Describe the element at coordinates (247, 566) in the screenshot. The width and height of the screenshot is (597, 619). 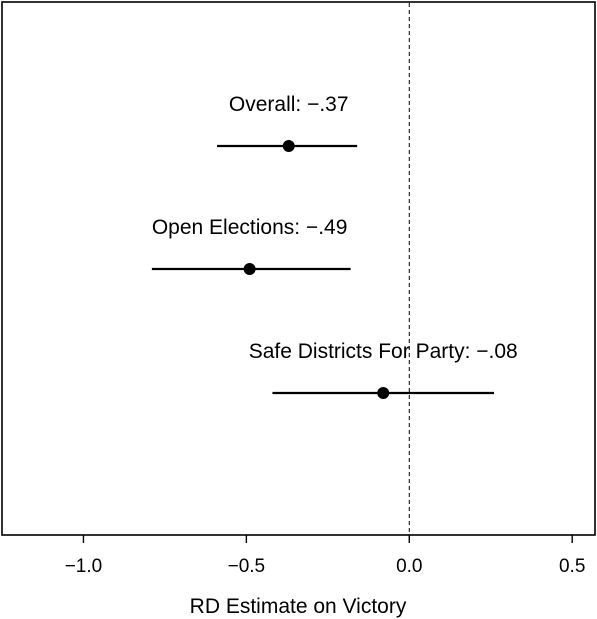
I see `x-tick-label: −0.5` at that location.